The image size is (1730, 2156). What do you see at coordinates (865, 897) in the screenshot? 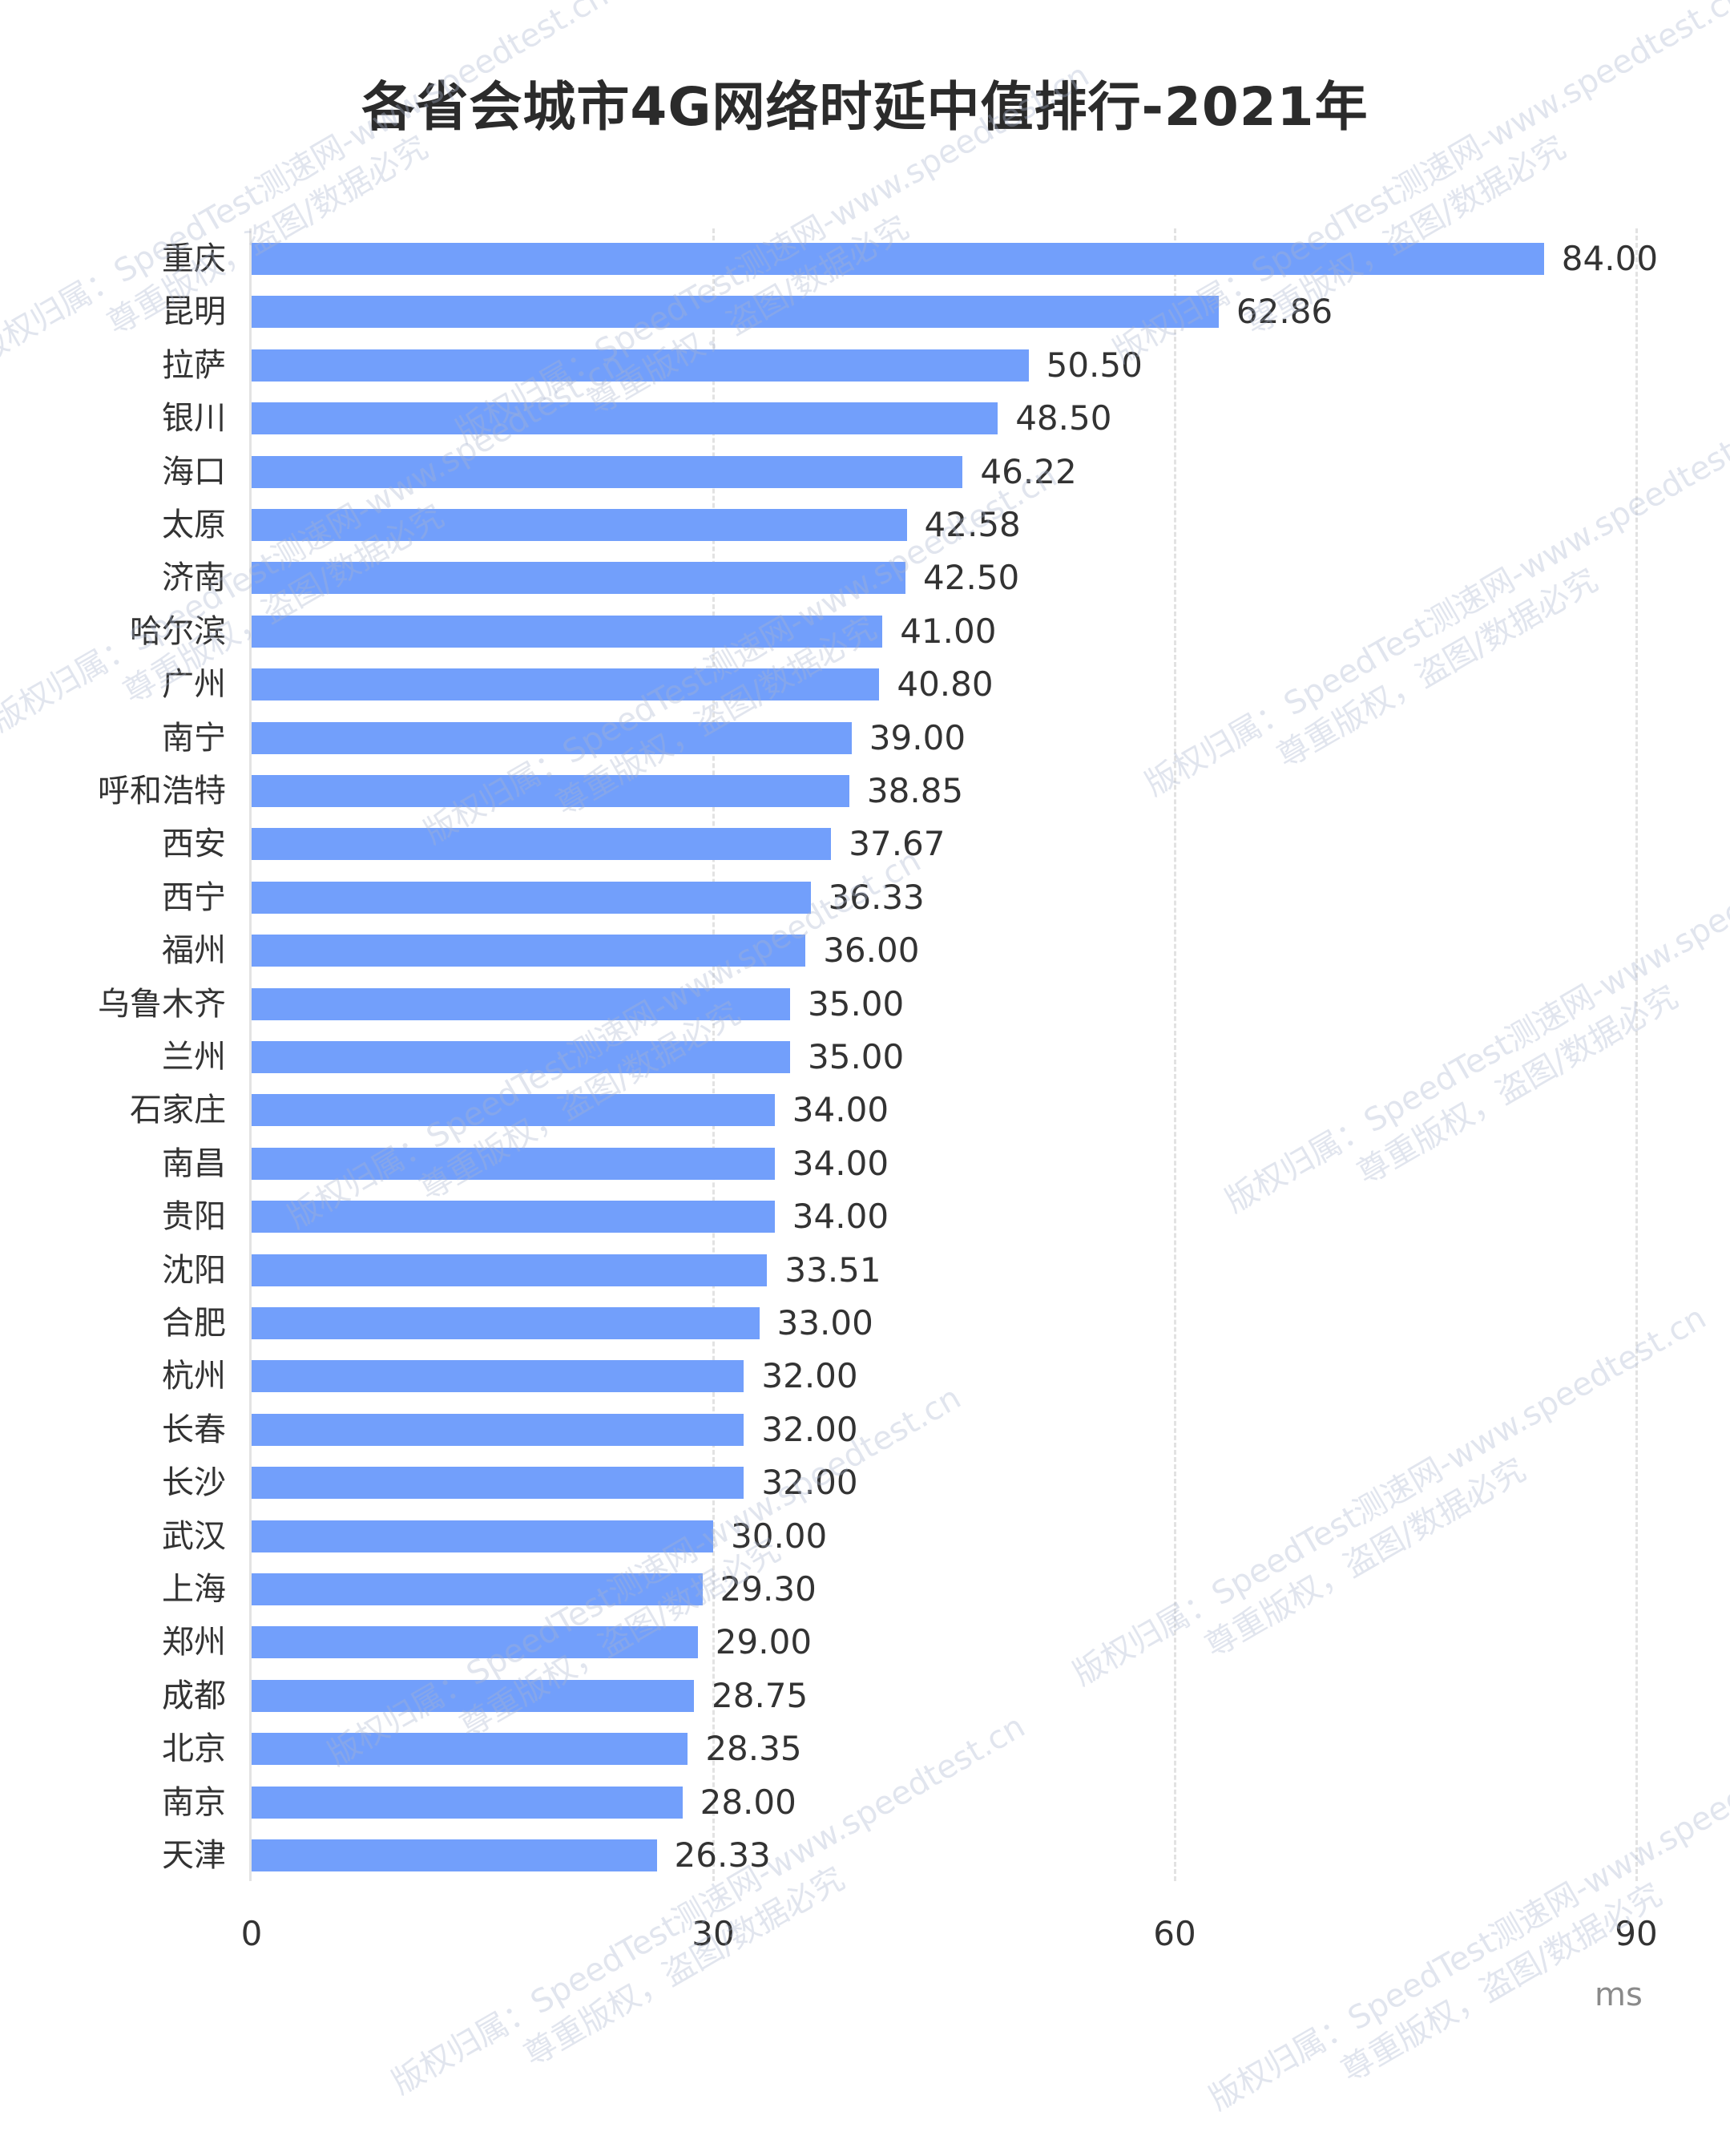
I see `bar-row: 西宁 36.33` at bounding box center [865, 897].